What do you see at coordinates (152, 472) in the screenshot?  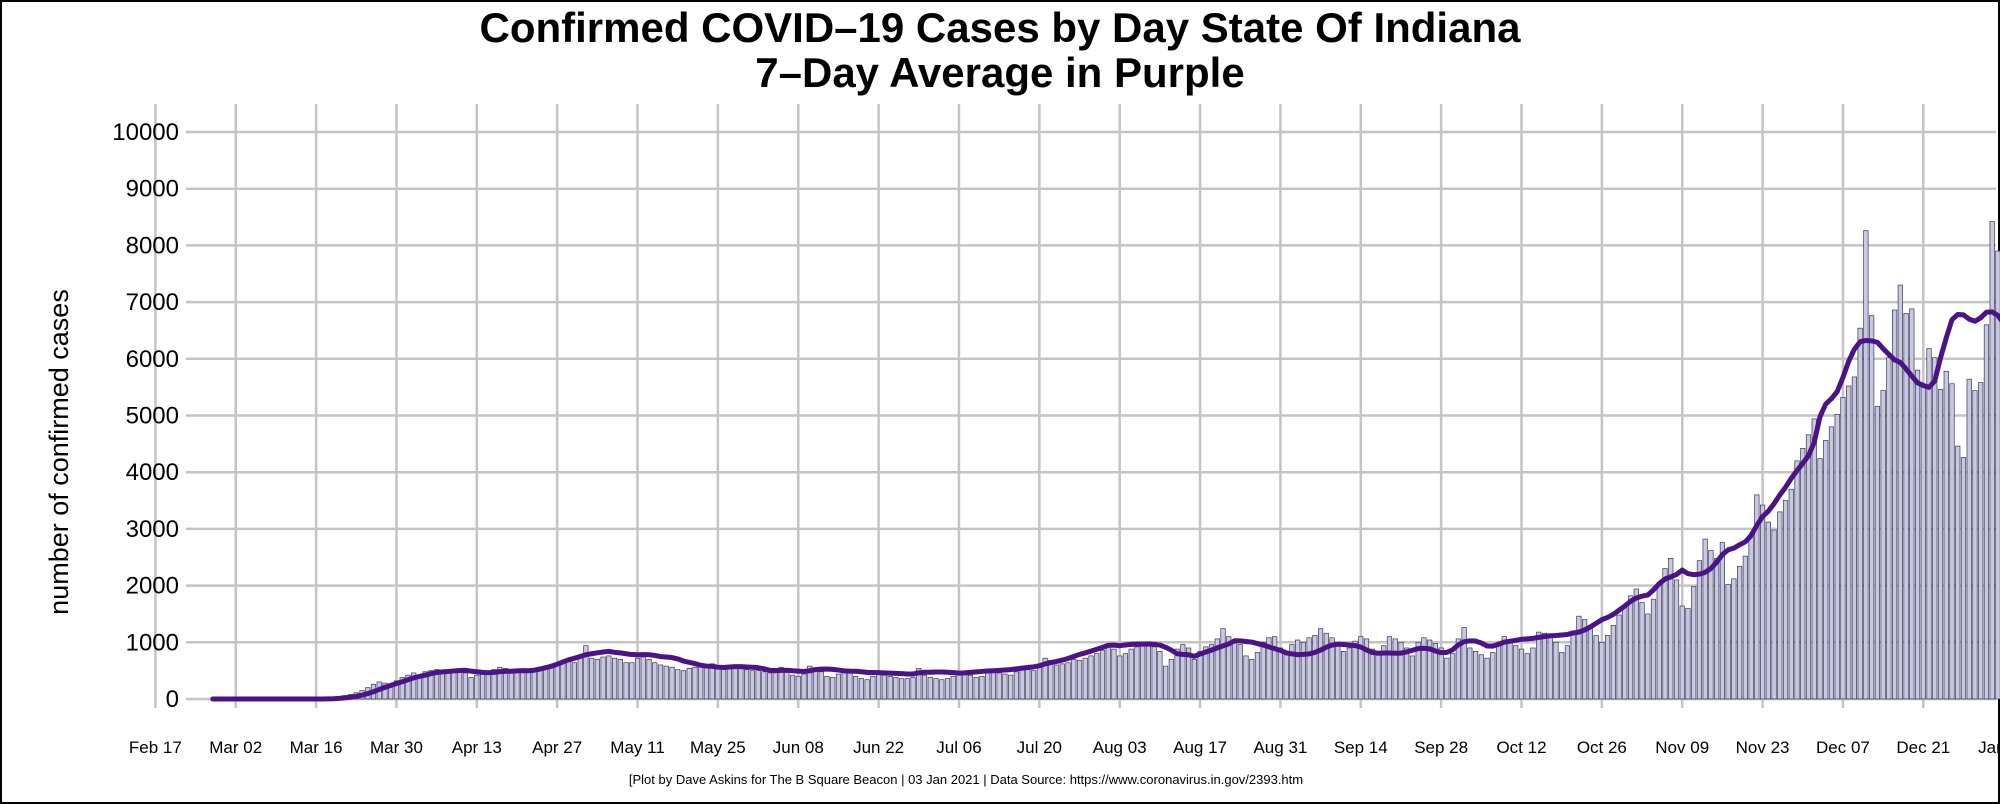 I see `y-tick-label: 4000` at bounding box center [152, 472].